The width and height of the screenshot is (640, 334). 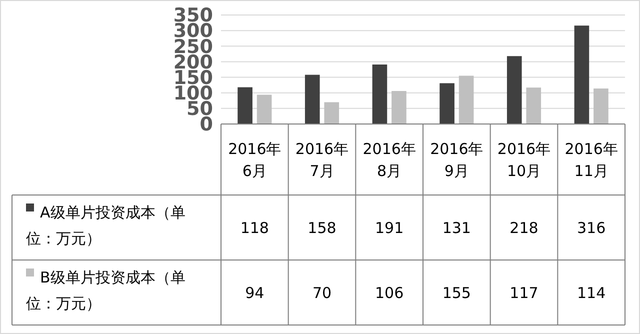 What do you see at coordinates (322, 293) in the screenshot?
I see `data-label: 70` at bounding box center [322, 293].